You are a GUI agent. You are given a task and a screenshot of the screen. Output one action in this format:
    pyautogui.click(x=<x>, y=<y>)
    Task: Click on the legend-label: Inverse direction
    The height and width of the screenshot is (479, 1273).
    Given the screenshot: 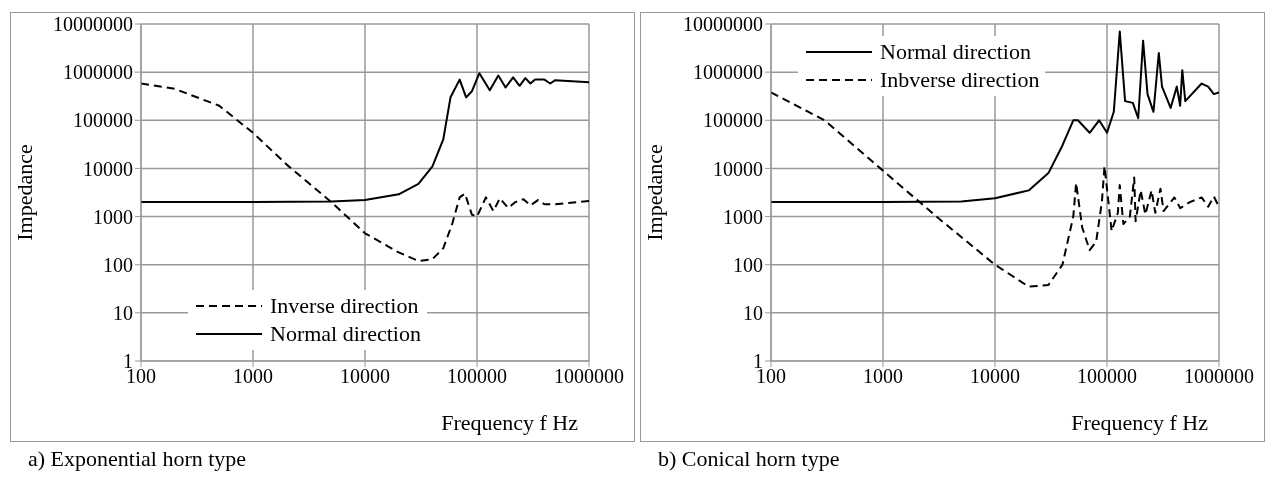 What is the action you would take?
    pyautogui.click(x=344, y=306)
    